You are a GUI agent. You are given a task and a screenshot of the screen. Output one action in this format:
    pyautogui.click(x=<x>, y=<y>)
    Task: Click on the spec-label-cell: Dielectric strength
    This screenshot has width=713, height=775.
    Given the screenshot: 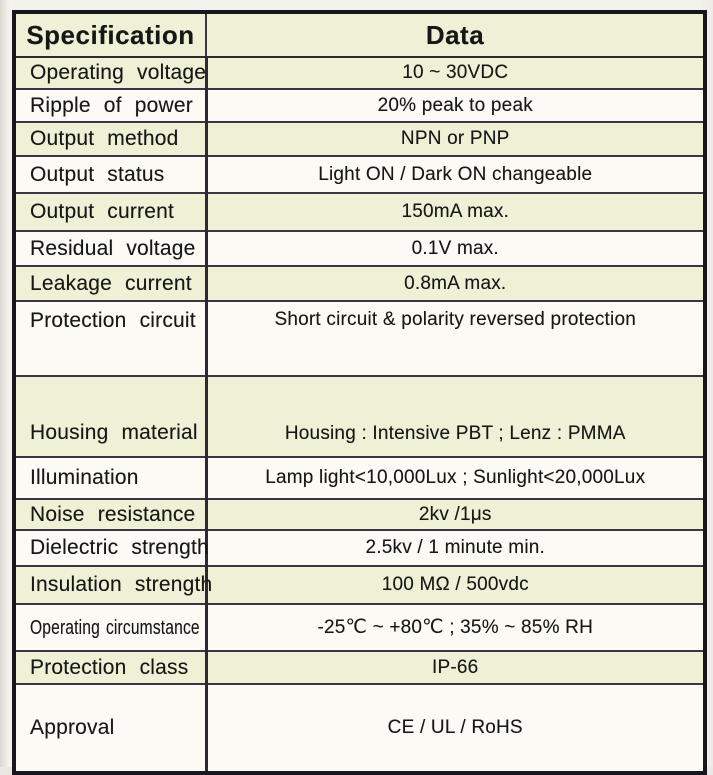 What is the action you would take?
    pyautogui.click(x=111, y=548)
    